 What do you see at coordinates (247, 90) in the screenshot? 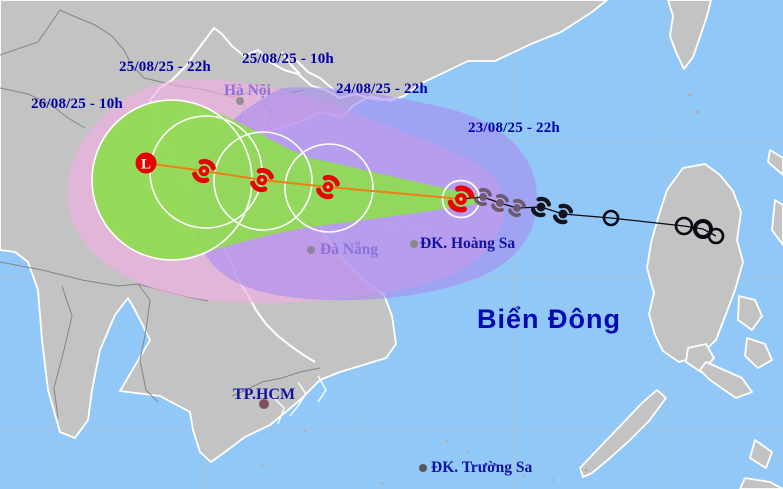
I see `label-hanoi: Hà Nội` at bounding box center [247, 90].